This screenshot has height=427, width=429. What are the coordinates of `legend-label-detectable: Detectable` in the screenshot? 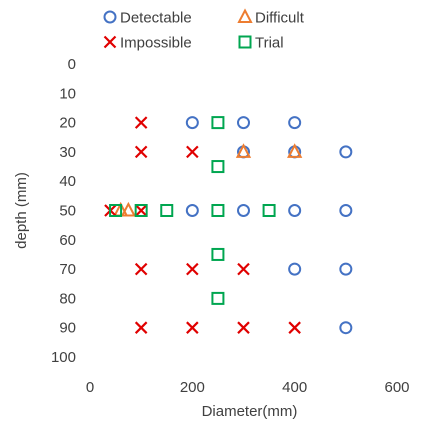 It's located at (156, 18).